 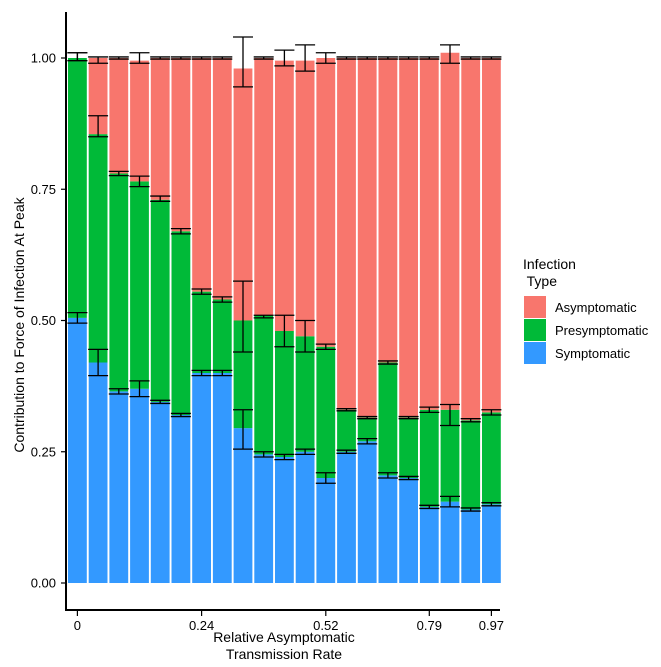 What do you see at coordinates (602, 330) in the screenshot?
I see `legend-label-presymptomatic: Presymptomatic` at bounding box center [602, 330].